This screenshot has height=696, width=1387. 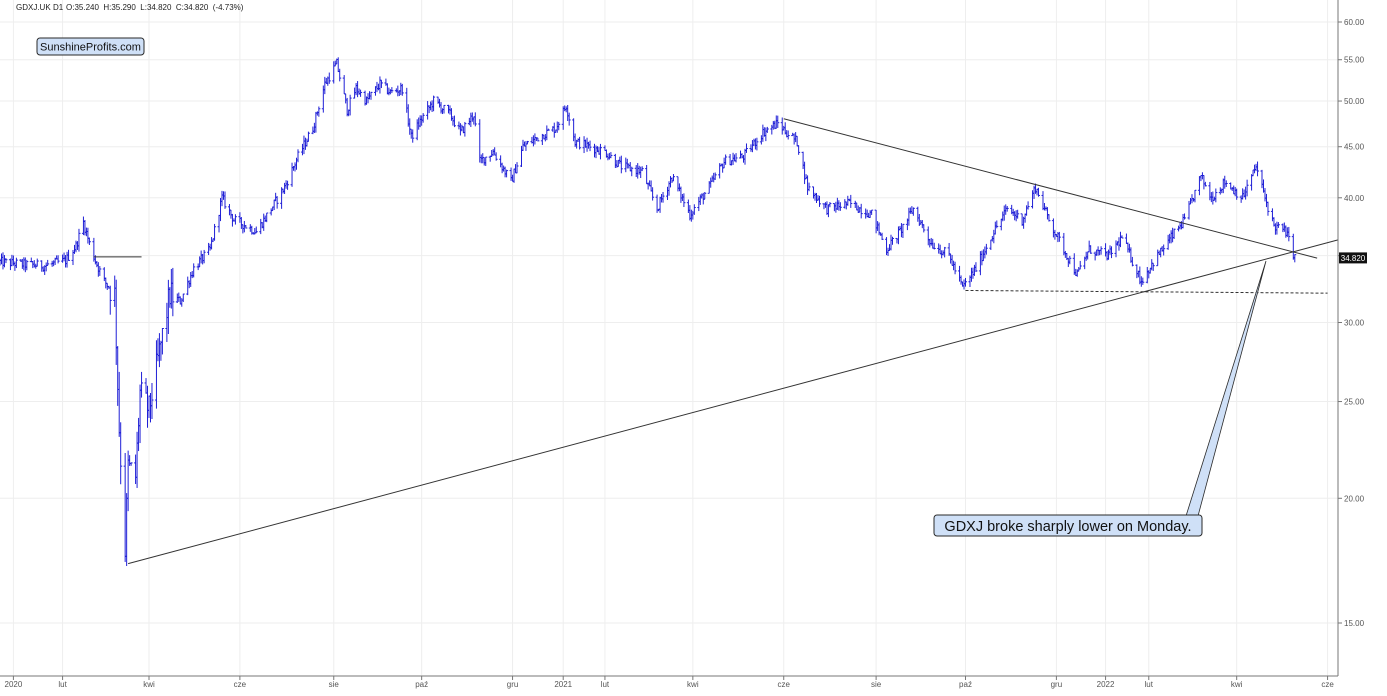 I want to click on y-tick-label: 45.00, so click(x=1354, y=147).